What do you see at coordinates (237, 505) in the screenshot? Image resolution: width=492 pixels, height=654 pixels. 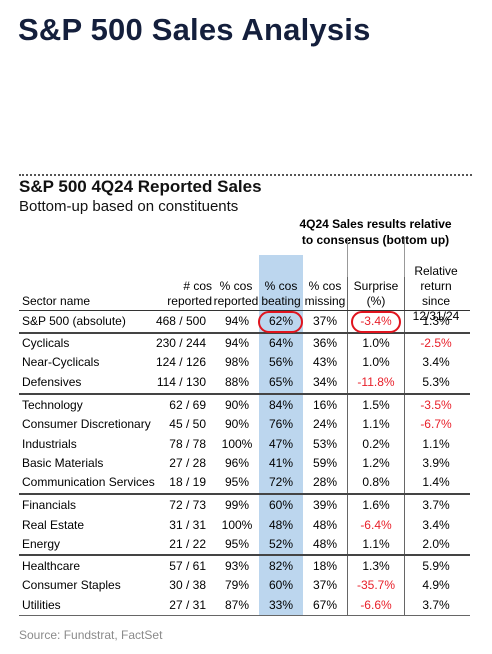 I see `cell-pct-reported: 99%` at bounding box center [237, 505].